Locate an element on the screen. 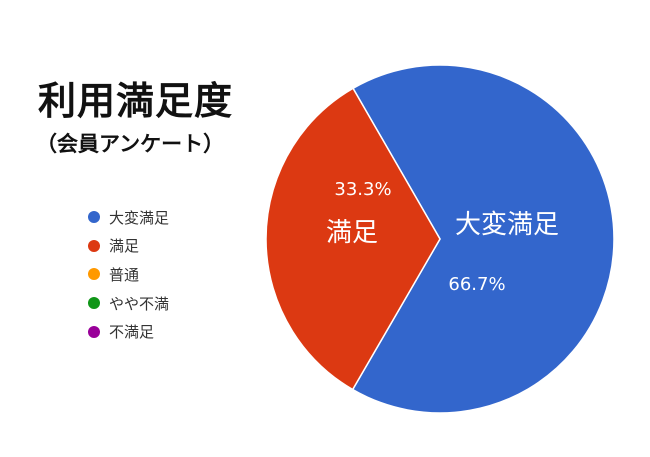 The height and width of the screenshot is (457, 650). legend-label: 普通 is located at coordinates (124, 274).